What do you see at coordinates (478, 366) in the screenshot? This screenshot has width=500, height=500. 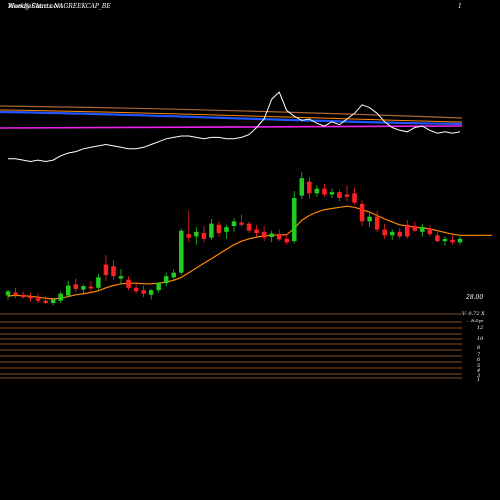 I see `volume-axis-label: 5` at bounding box center [478, 366].